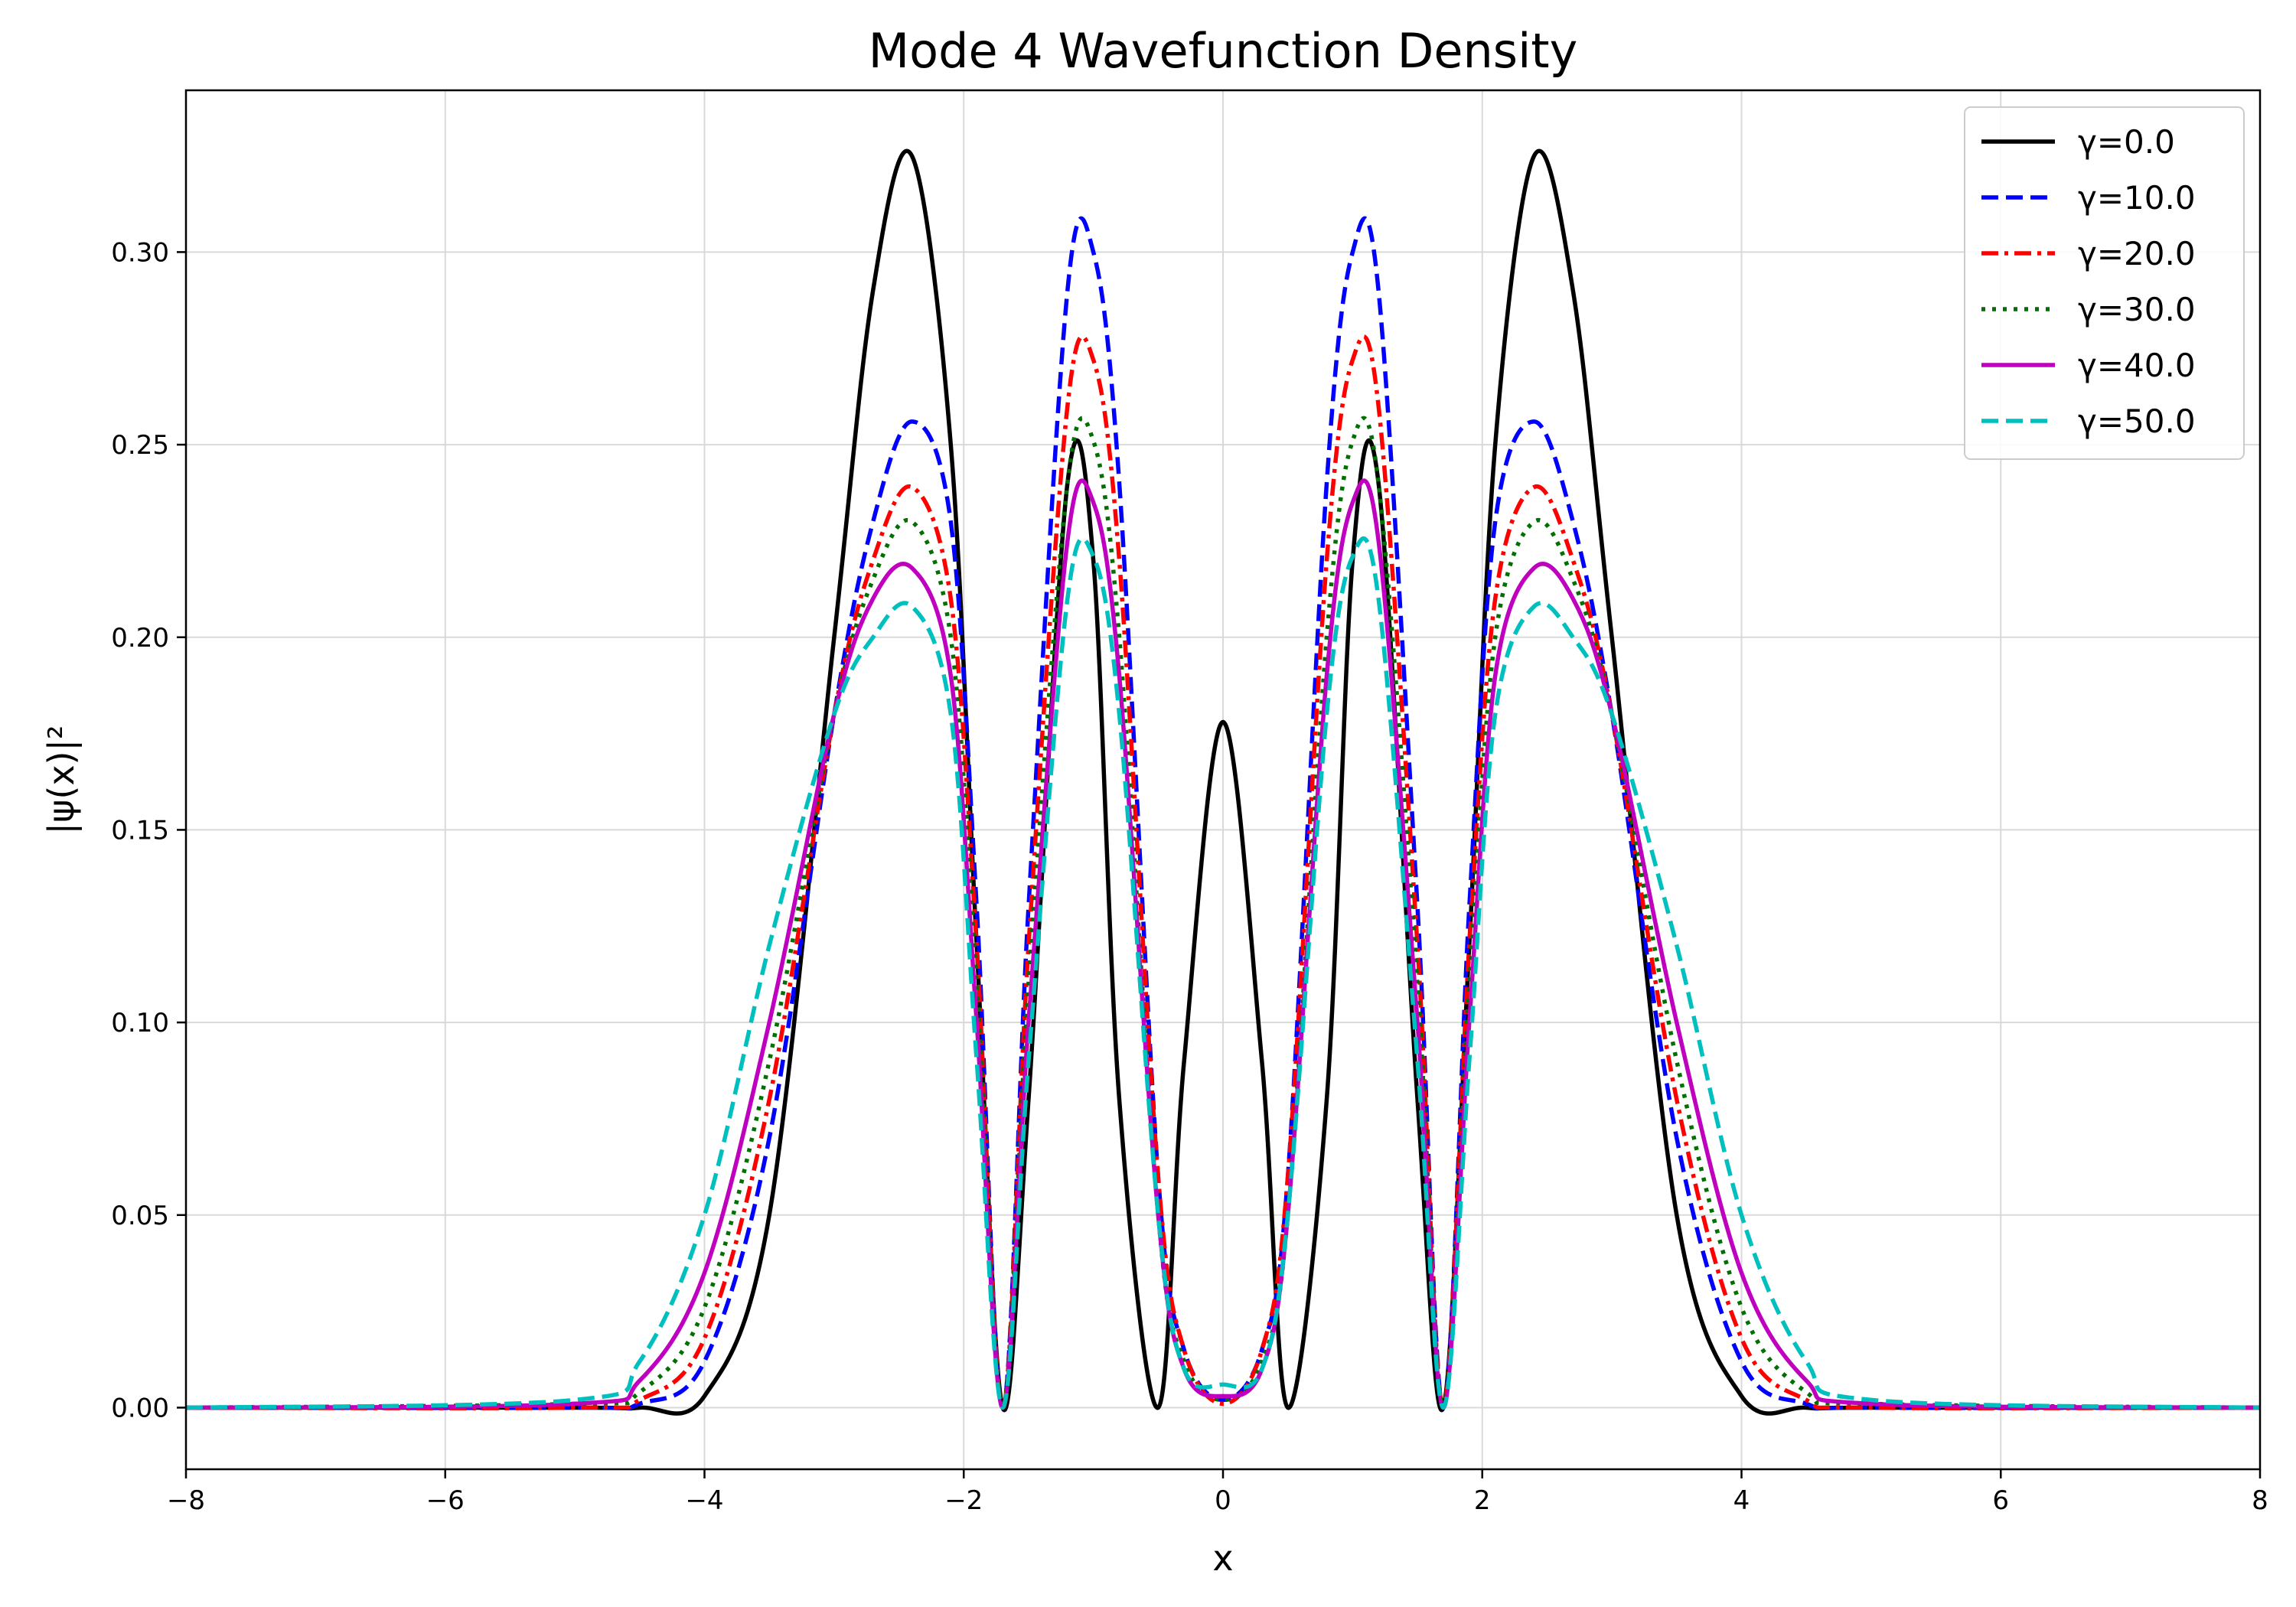 Image resolution: width=2296 pixels, height=1607 pixels. I want to click on y-tick-label: 0.25, so click(140, 445).